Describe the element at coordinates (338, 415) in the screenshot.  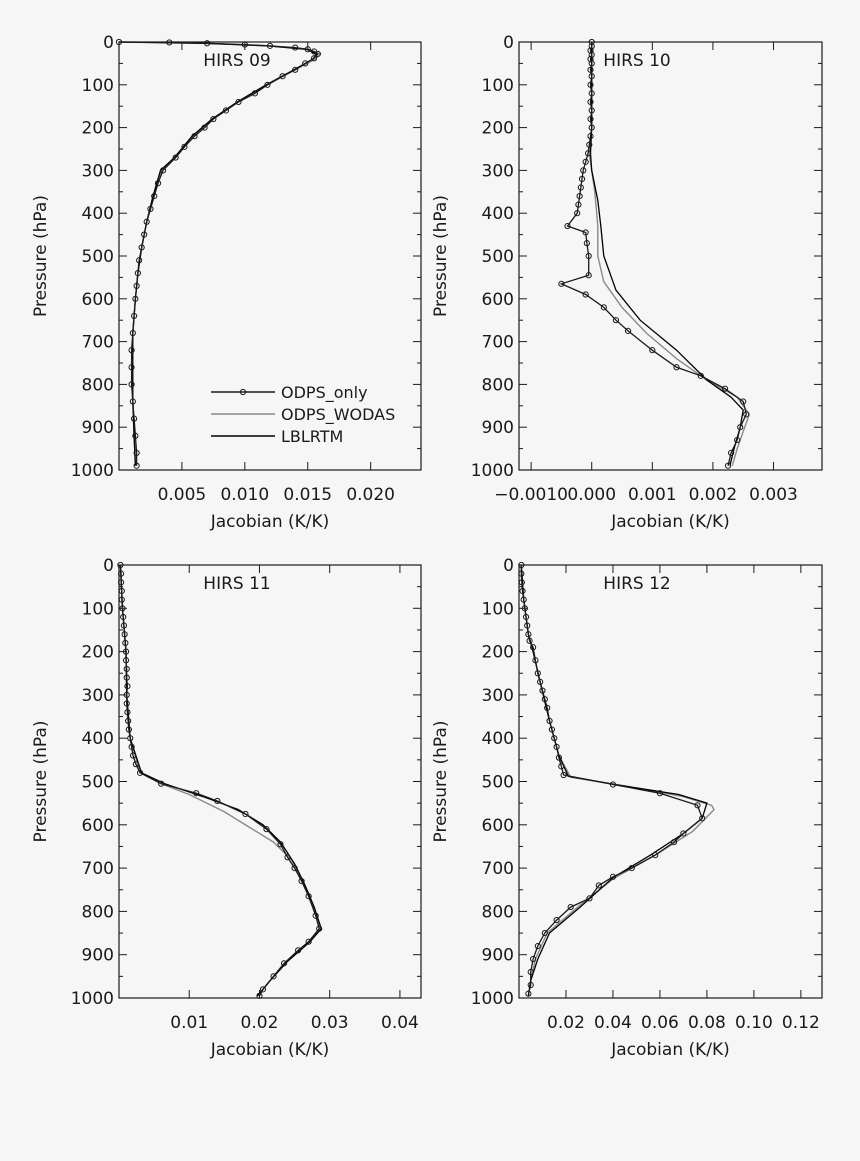
I see `legend-label: ODPS_WODAS` at that location.